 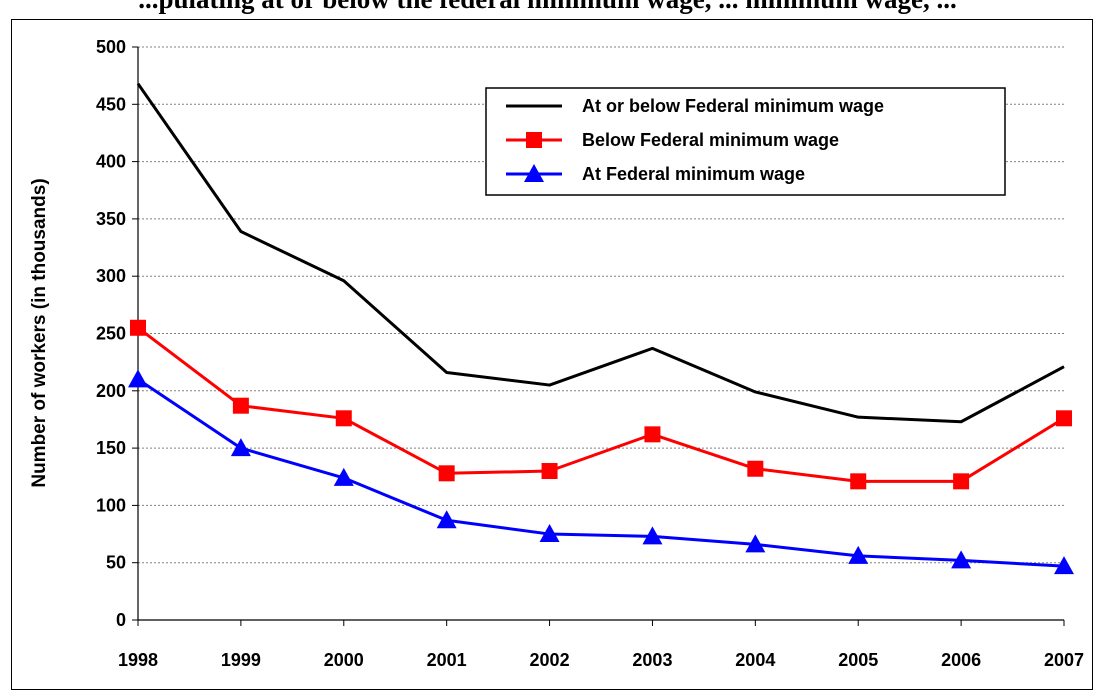 I want to click on y-tick-label: 100, so click(x=111, y=505).